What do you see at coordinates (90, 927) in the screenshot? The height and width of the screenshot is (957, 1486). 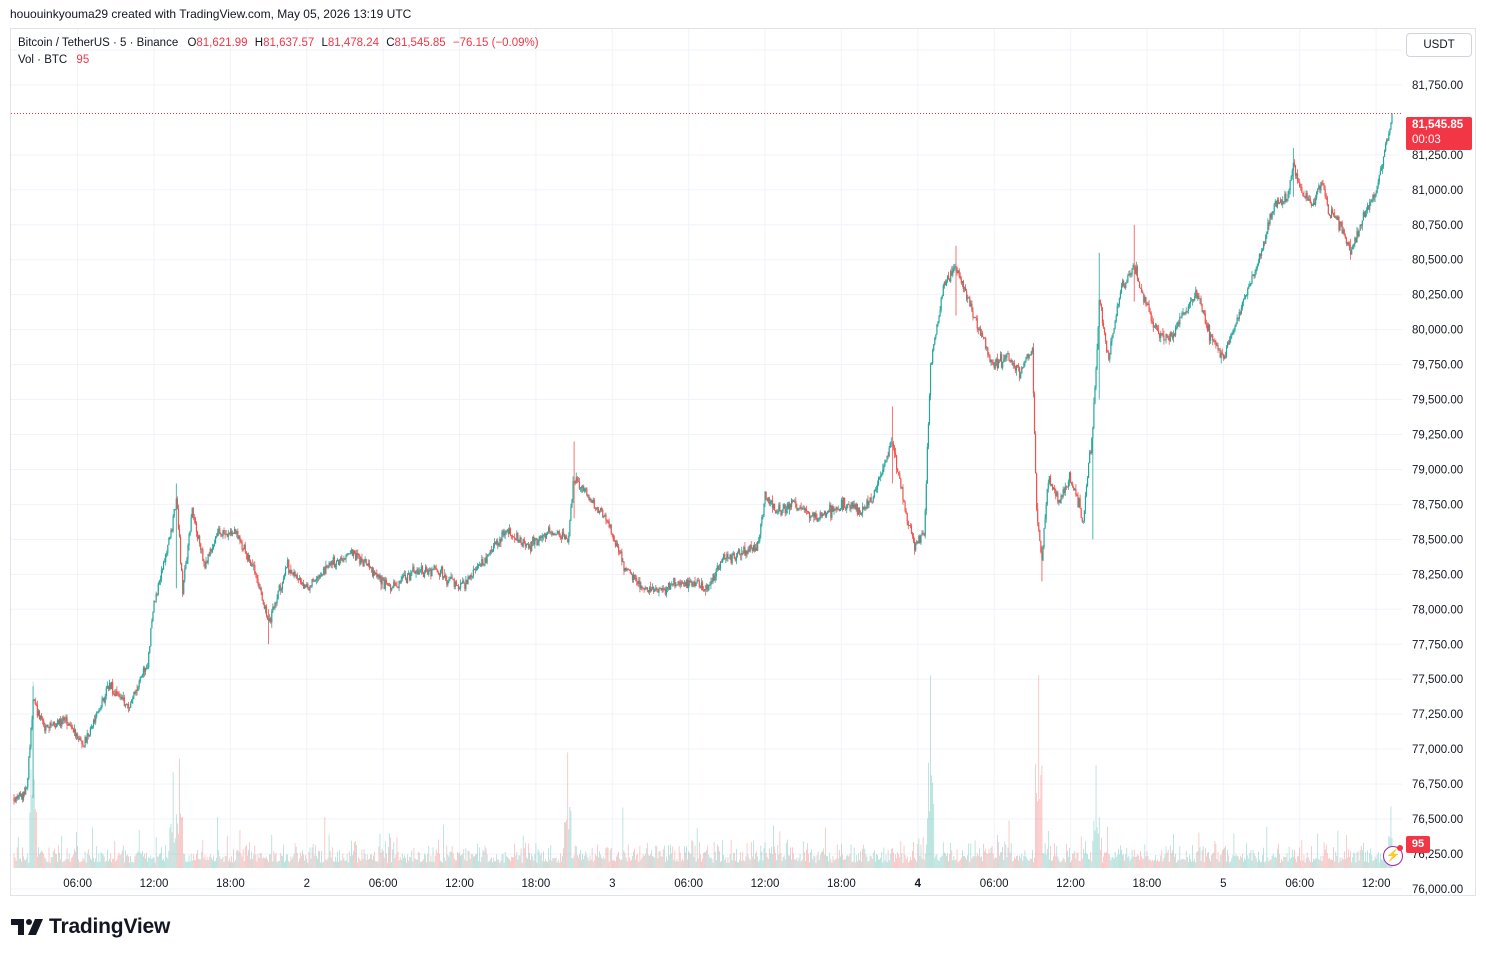 I see `tradingview-logo: TradingView` at bounding box center [90, 927].